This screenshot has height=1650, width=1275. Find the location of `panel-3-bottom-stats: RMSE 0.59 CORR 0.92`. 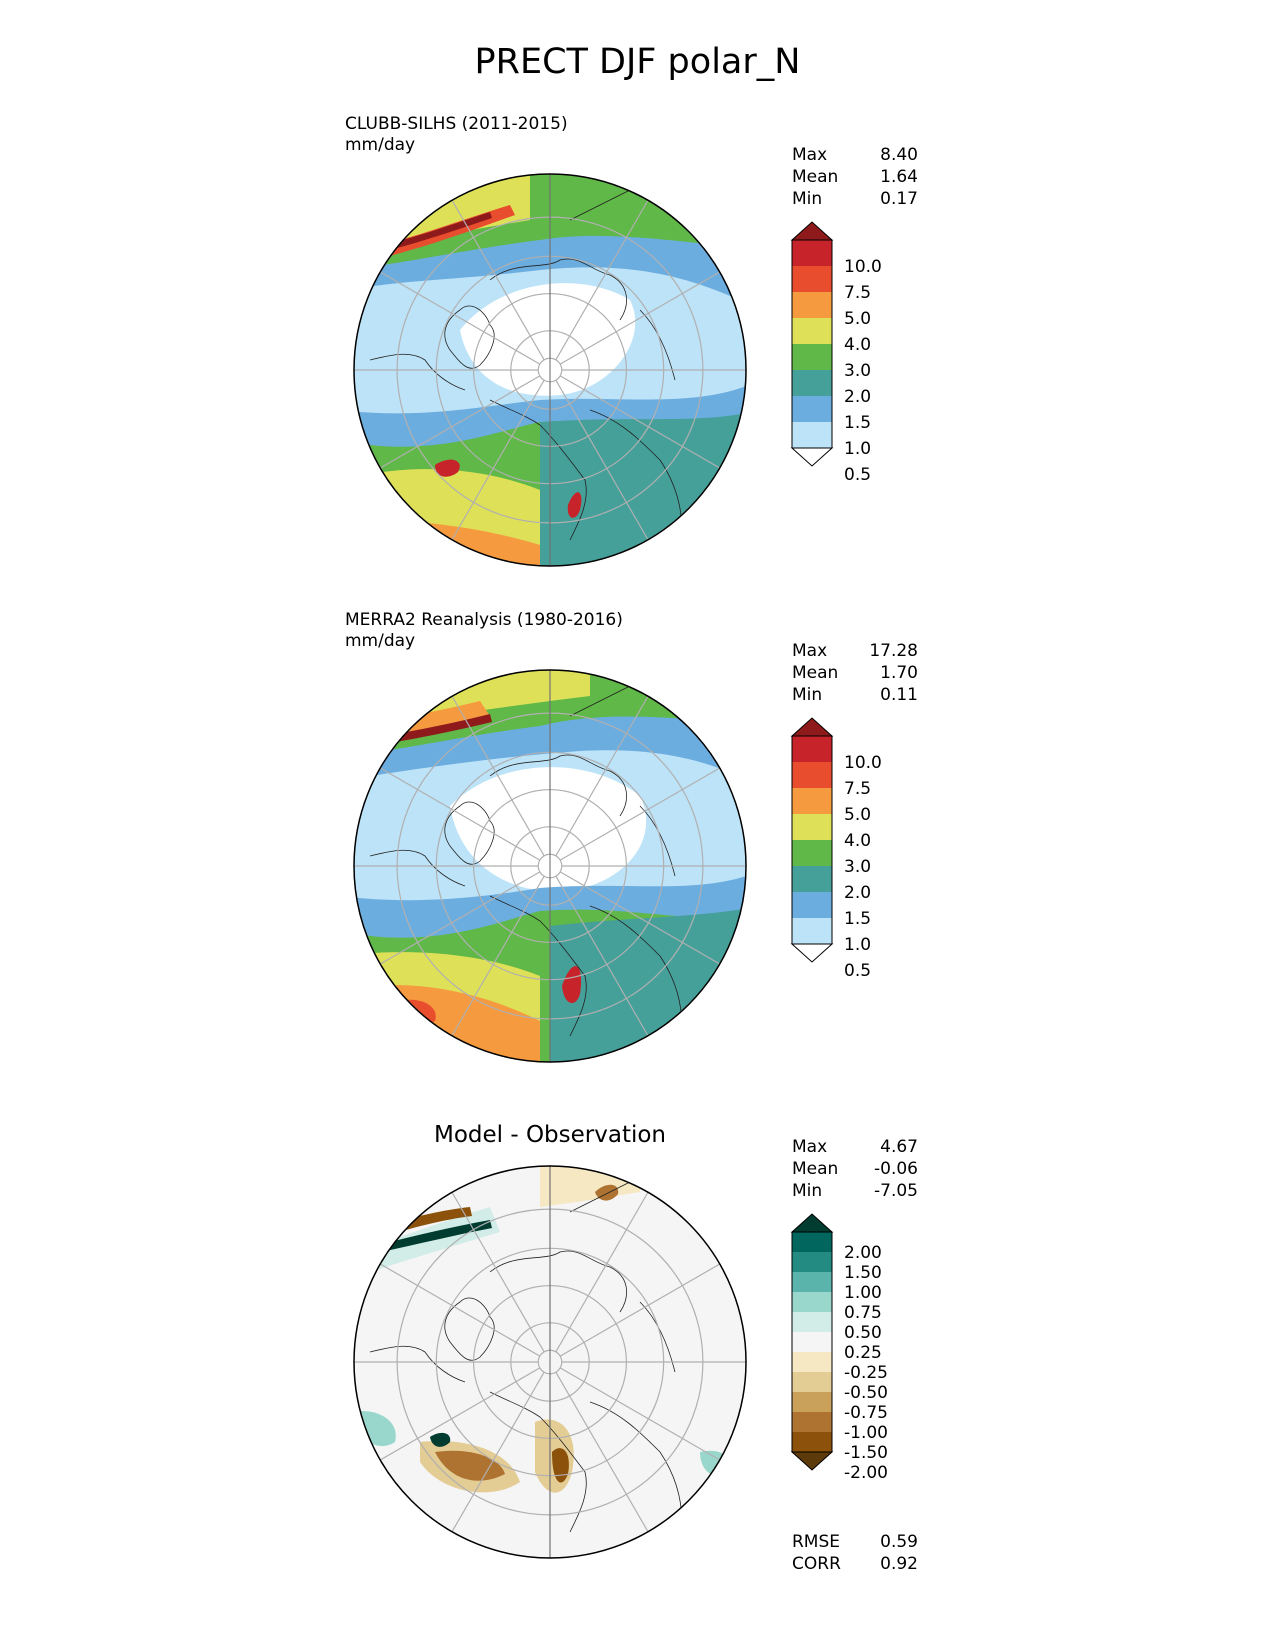

panel-3-bottom-stats: RMSE 0.59 CORR 0.92 is located at coordinates (855, 1553).